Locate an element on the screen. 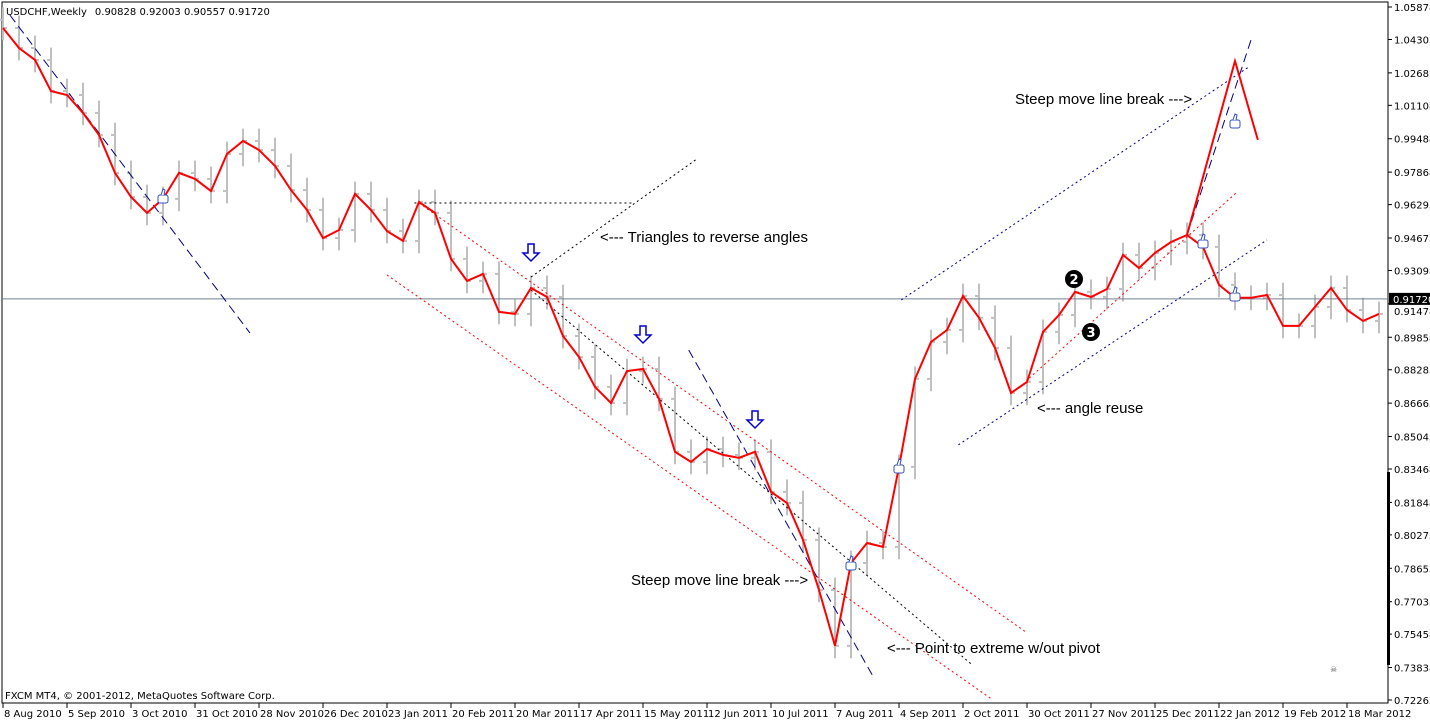 The image size is (1430, 721). current-price-label: 0.91720 is located at coordinates (1409, 299).